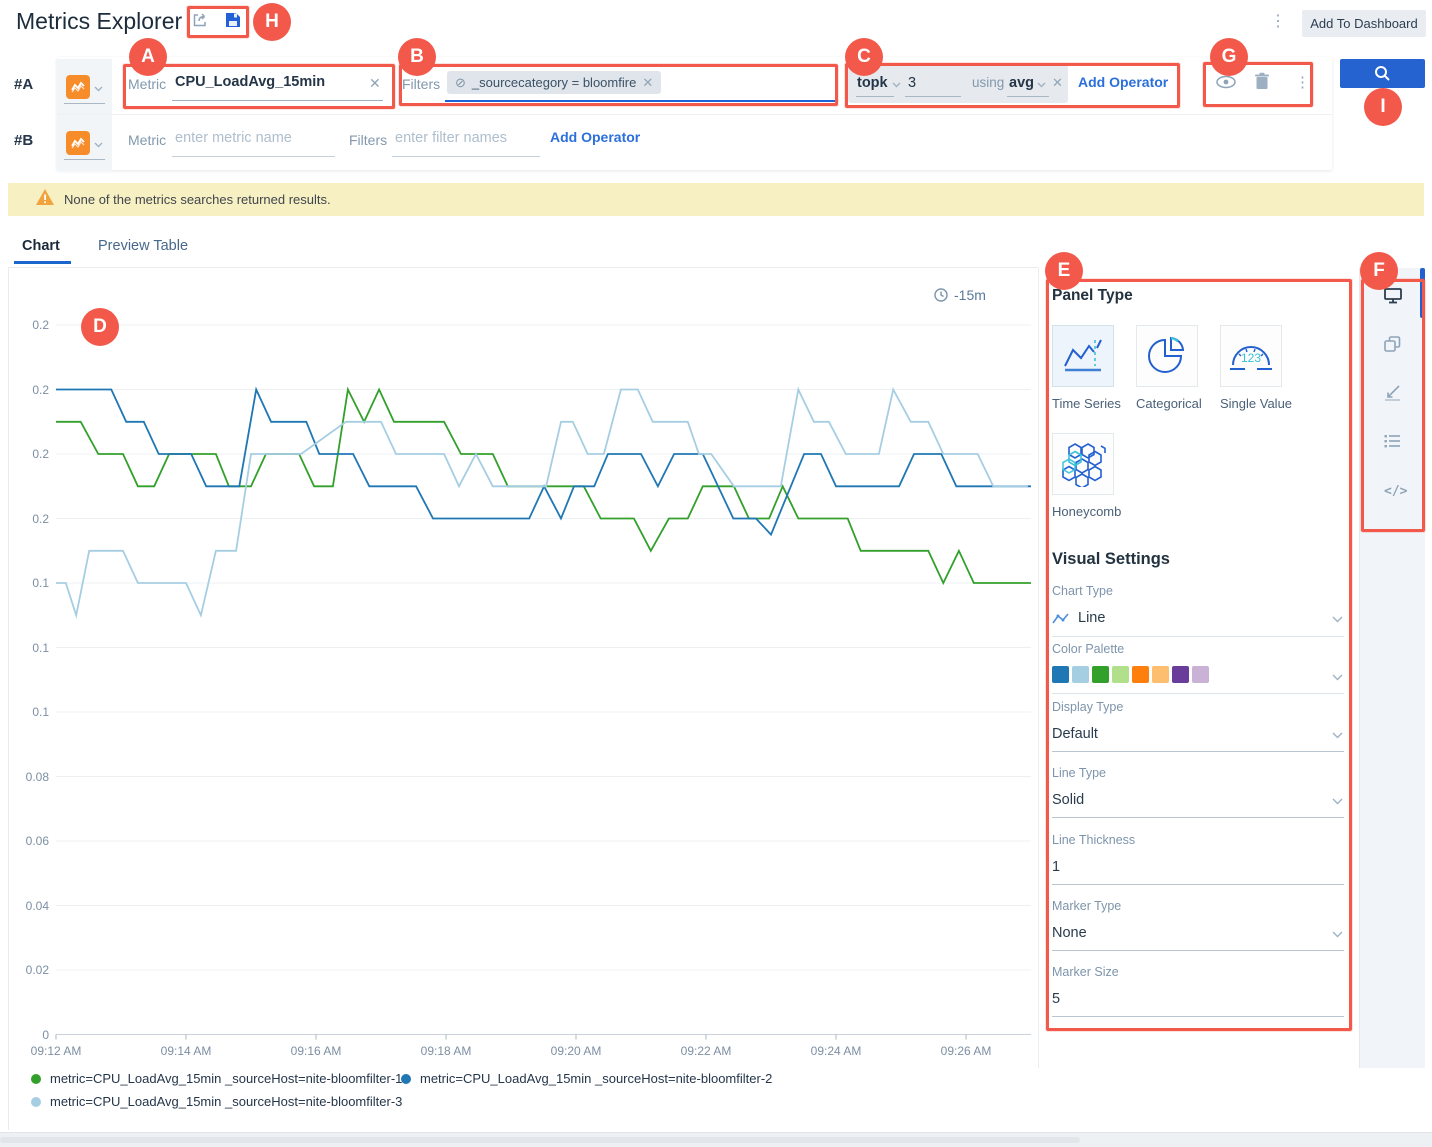 The height and width of the screenshot is (1147, 1432). I want to click on filter-tag: ⊘ _sourcecategory = bloomfire ✕, so click(554, 82).